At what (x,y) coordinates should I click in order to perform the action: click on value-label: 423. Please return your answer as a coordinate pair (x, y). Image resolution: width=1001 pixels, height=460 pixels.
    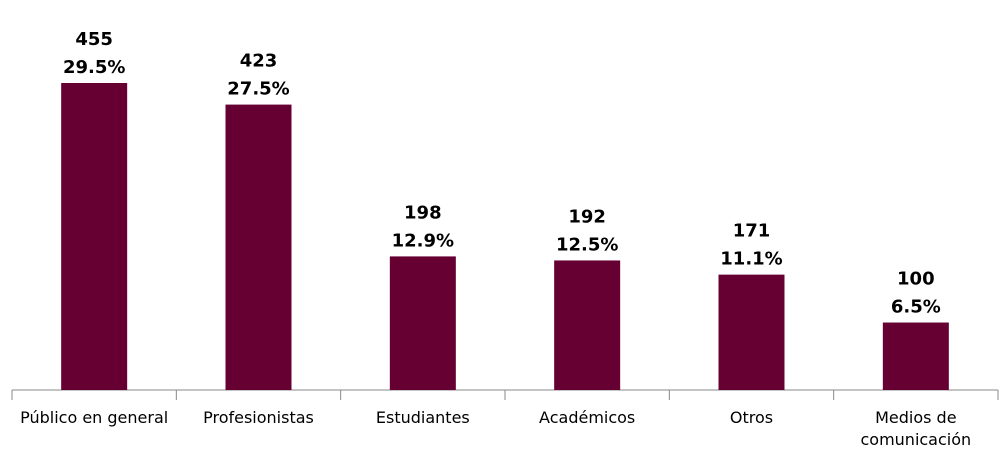
    Looking at the image, I should click on (259, 61).